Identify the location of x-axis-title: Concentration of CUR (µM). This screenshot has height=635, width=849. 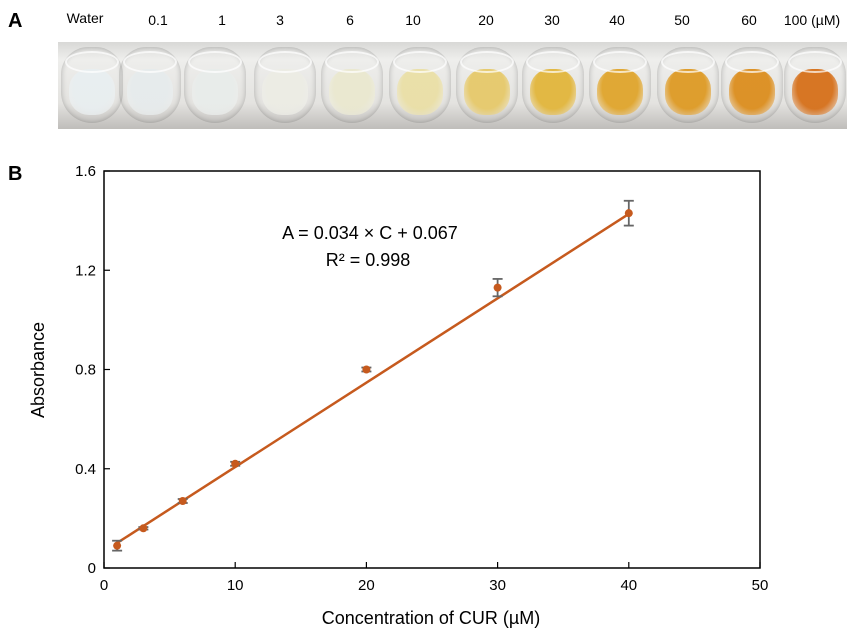
(431, 618).